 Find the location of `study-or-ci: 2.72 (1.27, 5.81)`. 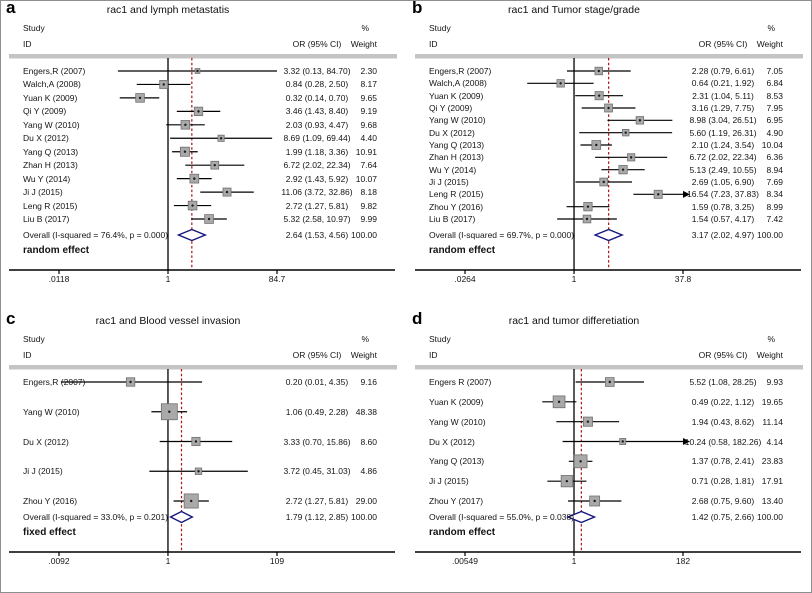

study-or-ci: 2.72 (1.27, 5.81) is located at coordinates (317, 500).